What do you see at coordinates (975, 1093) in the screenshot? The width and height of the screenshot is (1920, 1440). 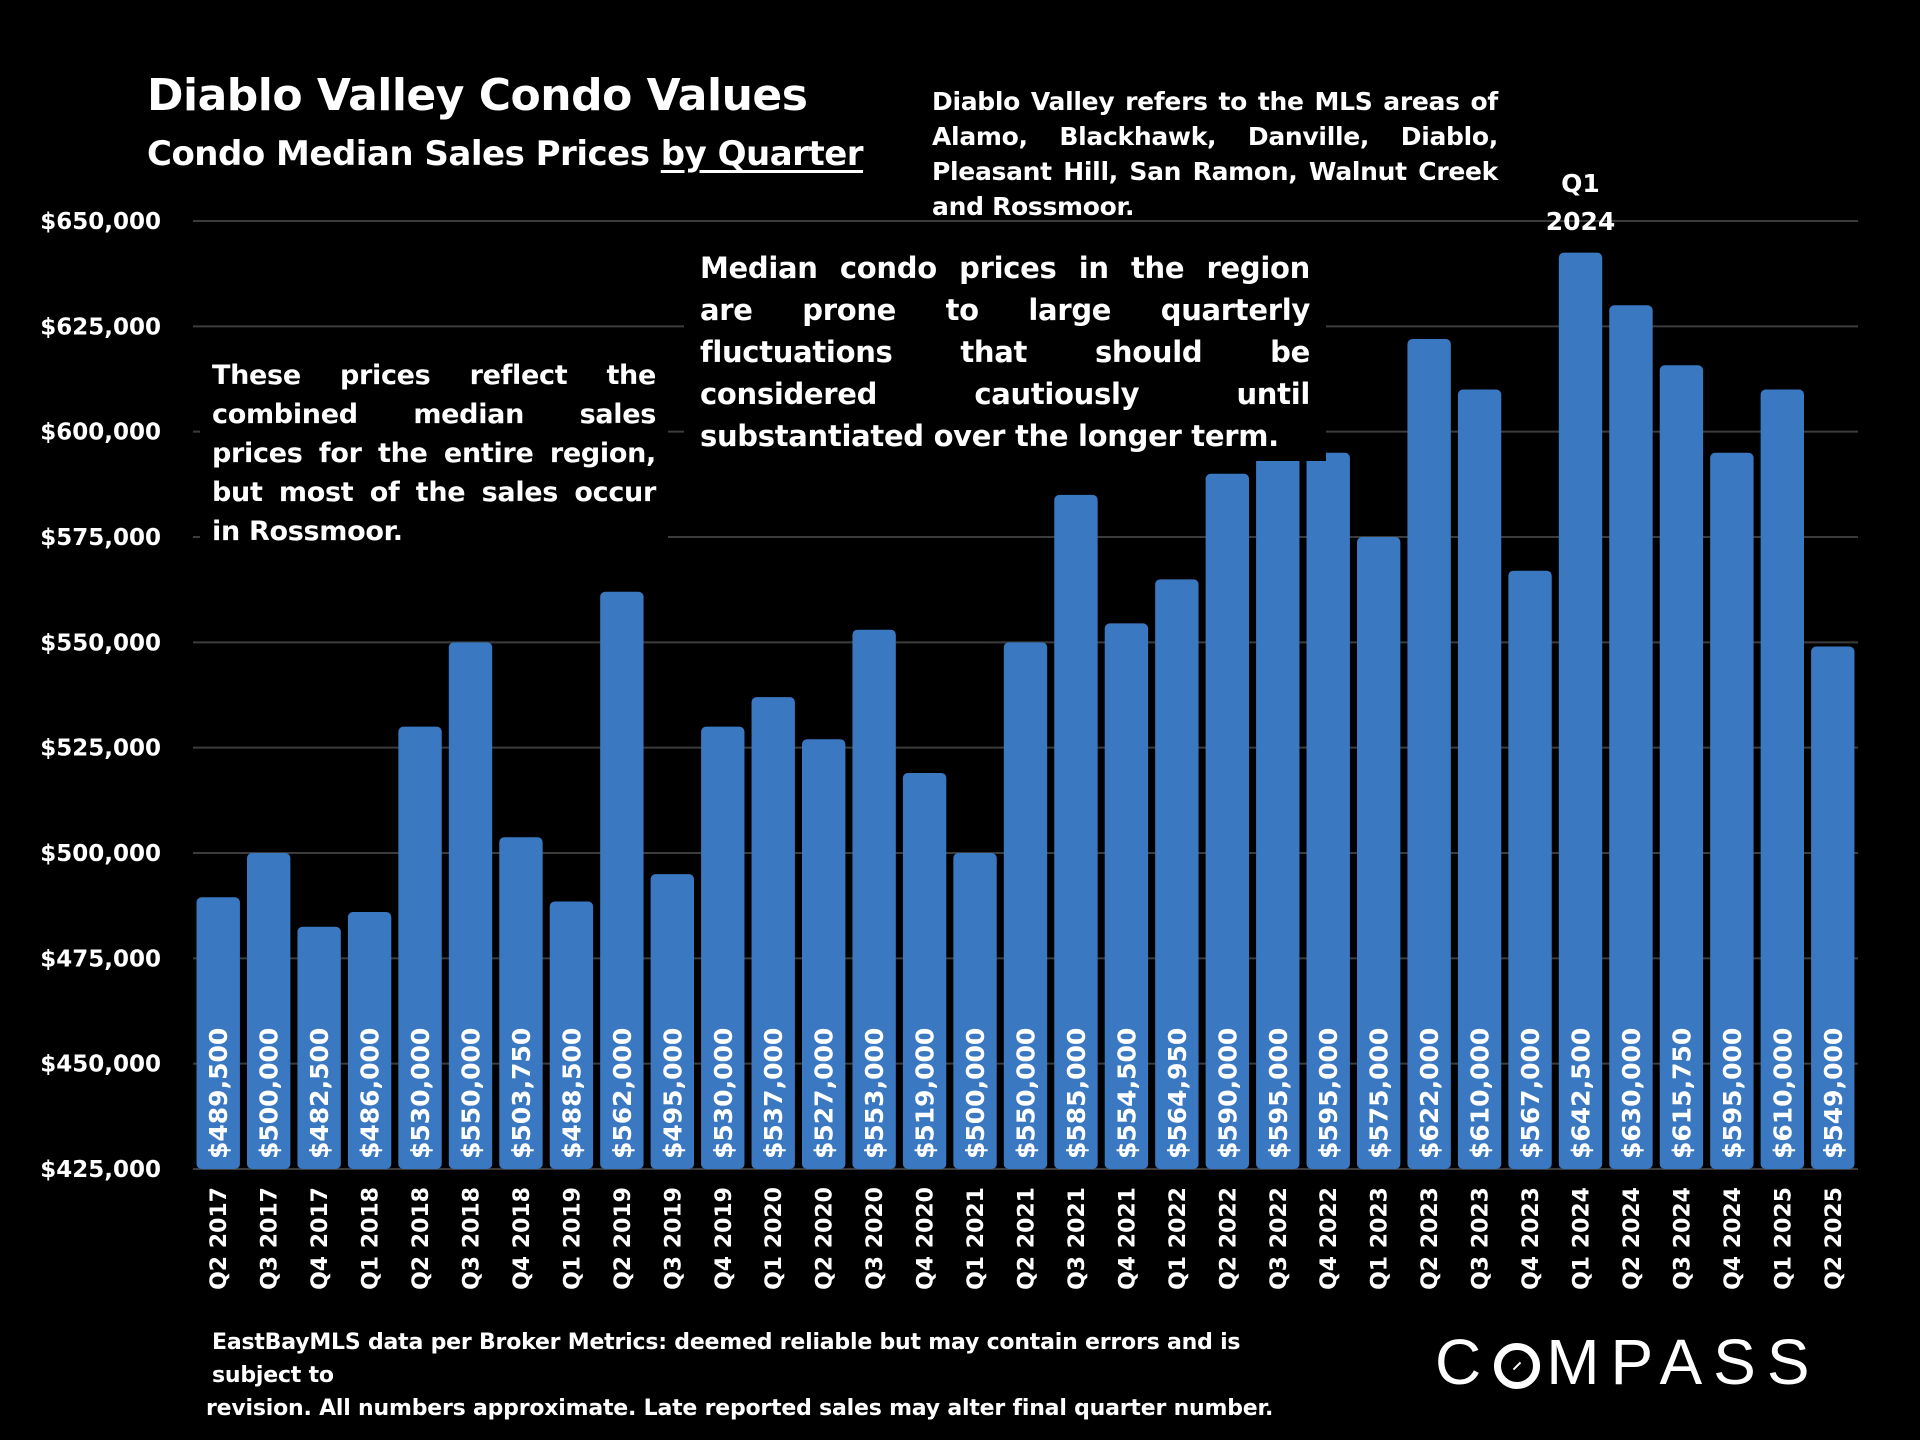 I see `bar-value-label: $500,000` at bounding box center [975, 1093].